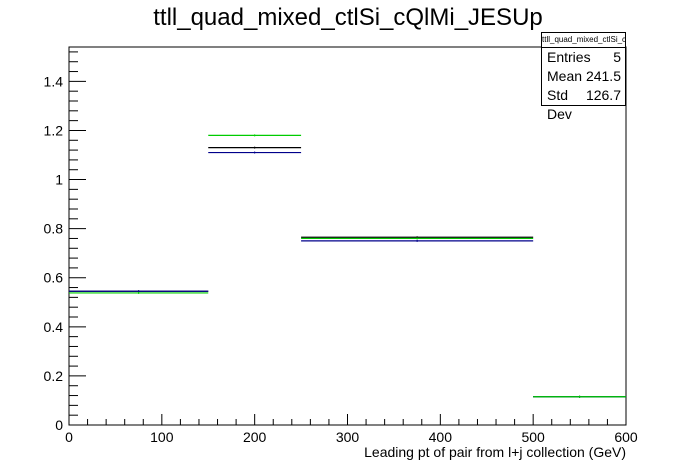 The image size is (696, 472). I want to click on y-tick-label: 1, so click(59, 180).